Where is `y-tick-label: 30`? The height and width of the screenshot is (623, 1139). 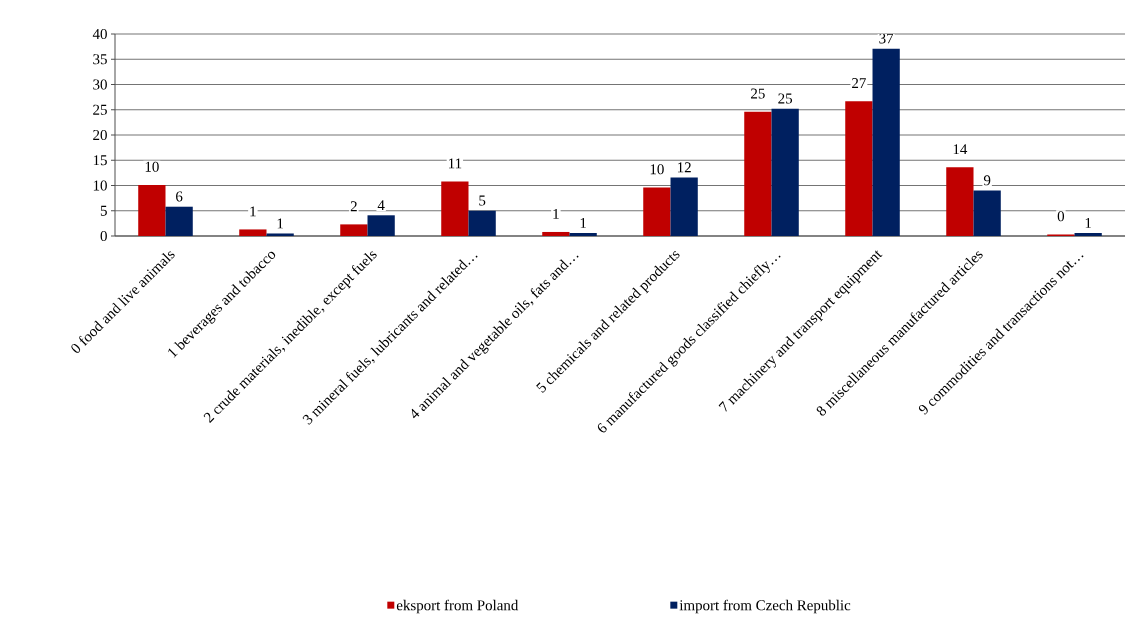 y-tick-label: 30 is located at coordinates (100, 84).